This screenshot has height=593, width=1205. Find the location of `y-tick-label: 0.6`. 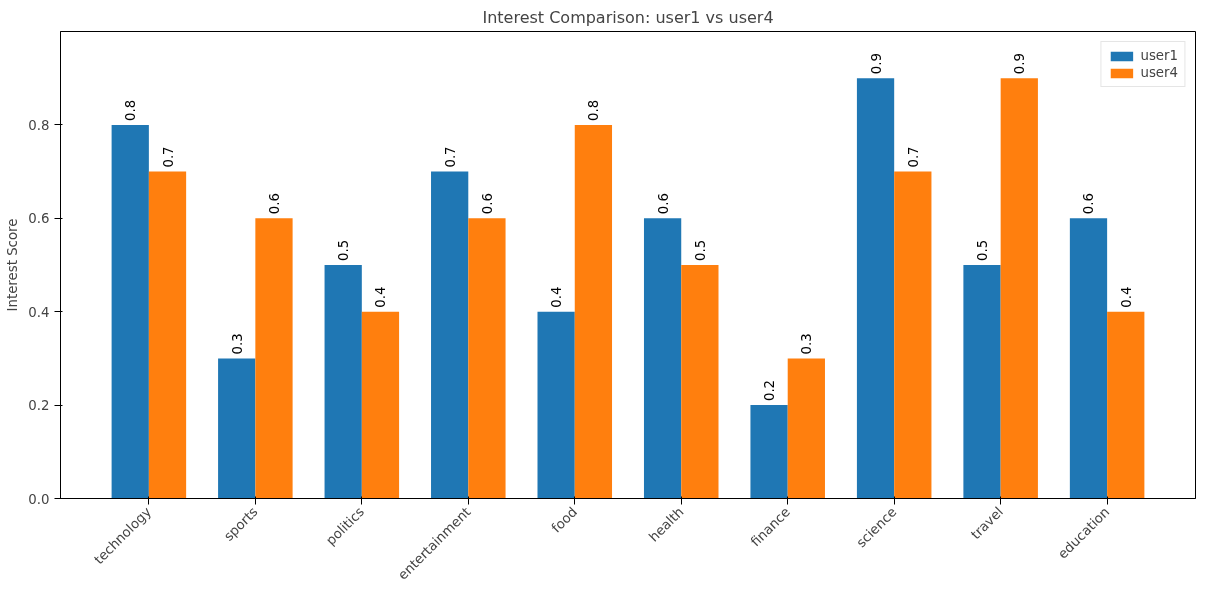

y-tick-label: 0.6 is located at coordinates (39, 219).